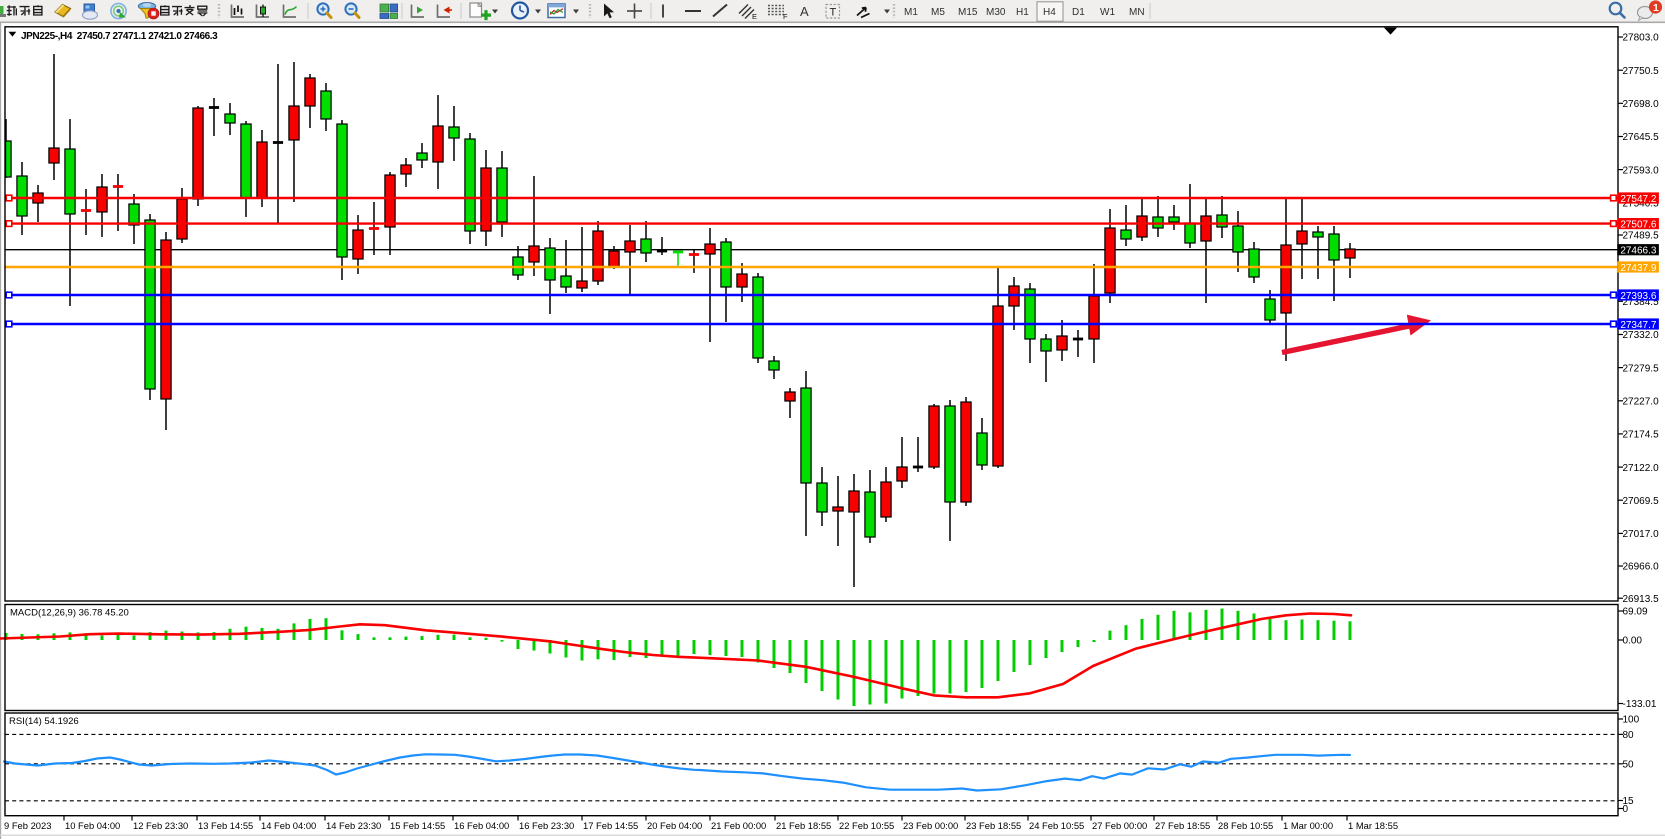  I want to click on svg-text: 27437.9, so click(1638, 268).